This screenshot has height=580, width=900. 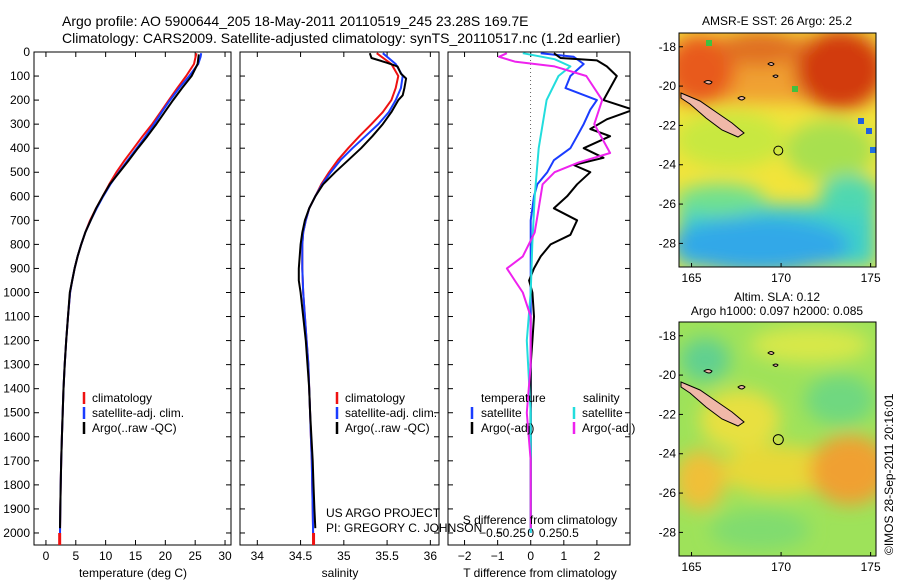 I want to click on difference-series-t-satellite, so click(x=563, y=292).